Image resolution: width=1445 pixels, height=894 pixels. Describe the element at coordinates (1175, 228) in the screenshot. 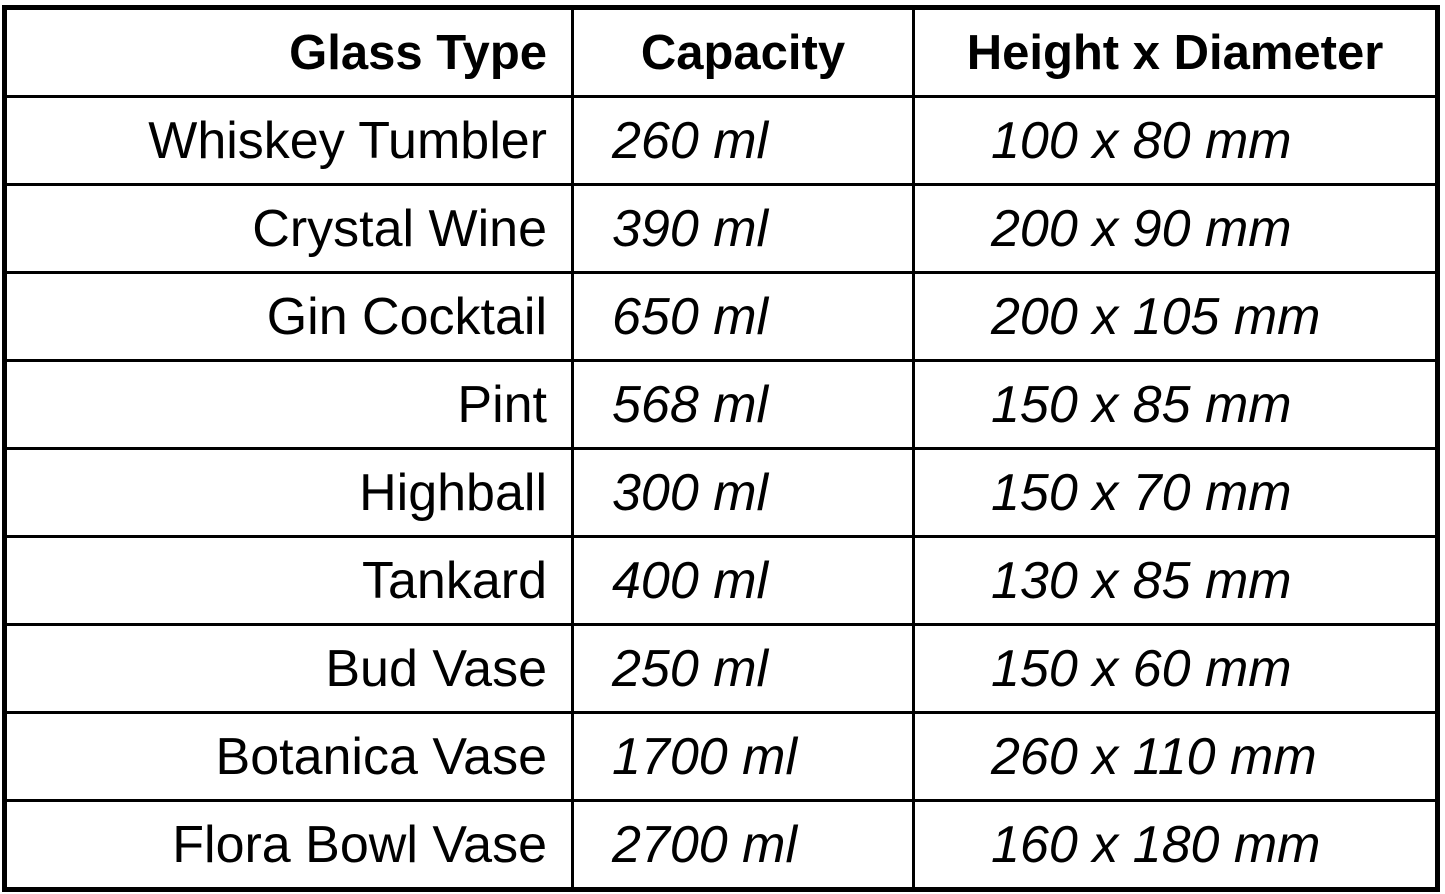

I see `dimensions-cell: 200 x 90 mm` at that location.